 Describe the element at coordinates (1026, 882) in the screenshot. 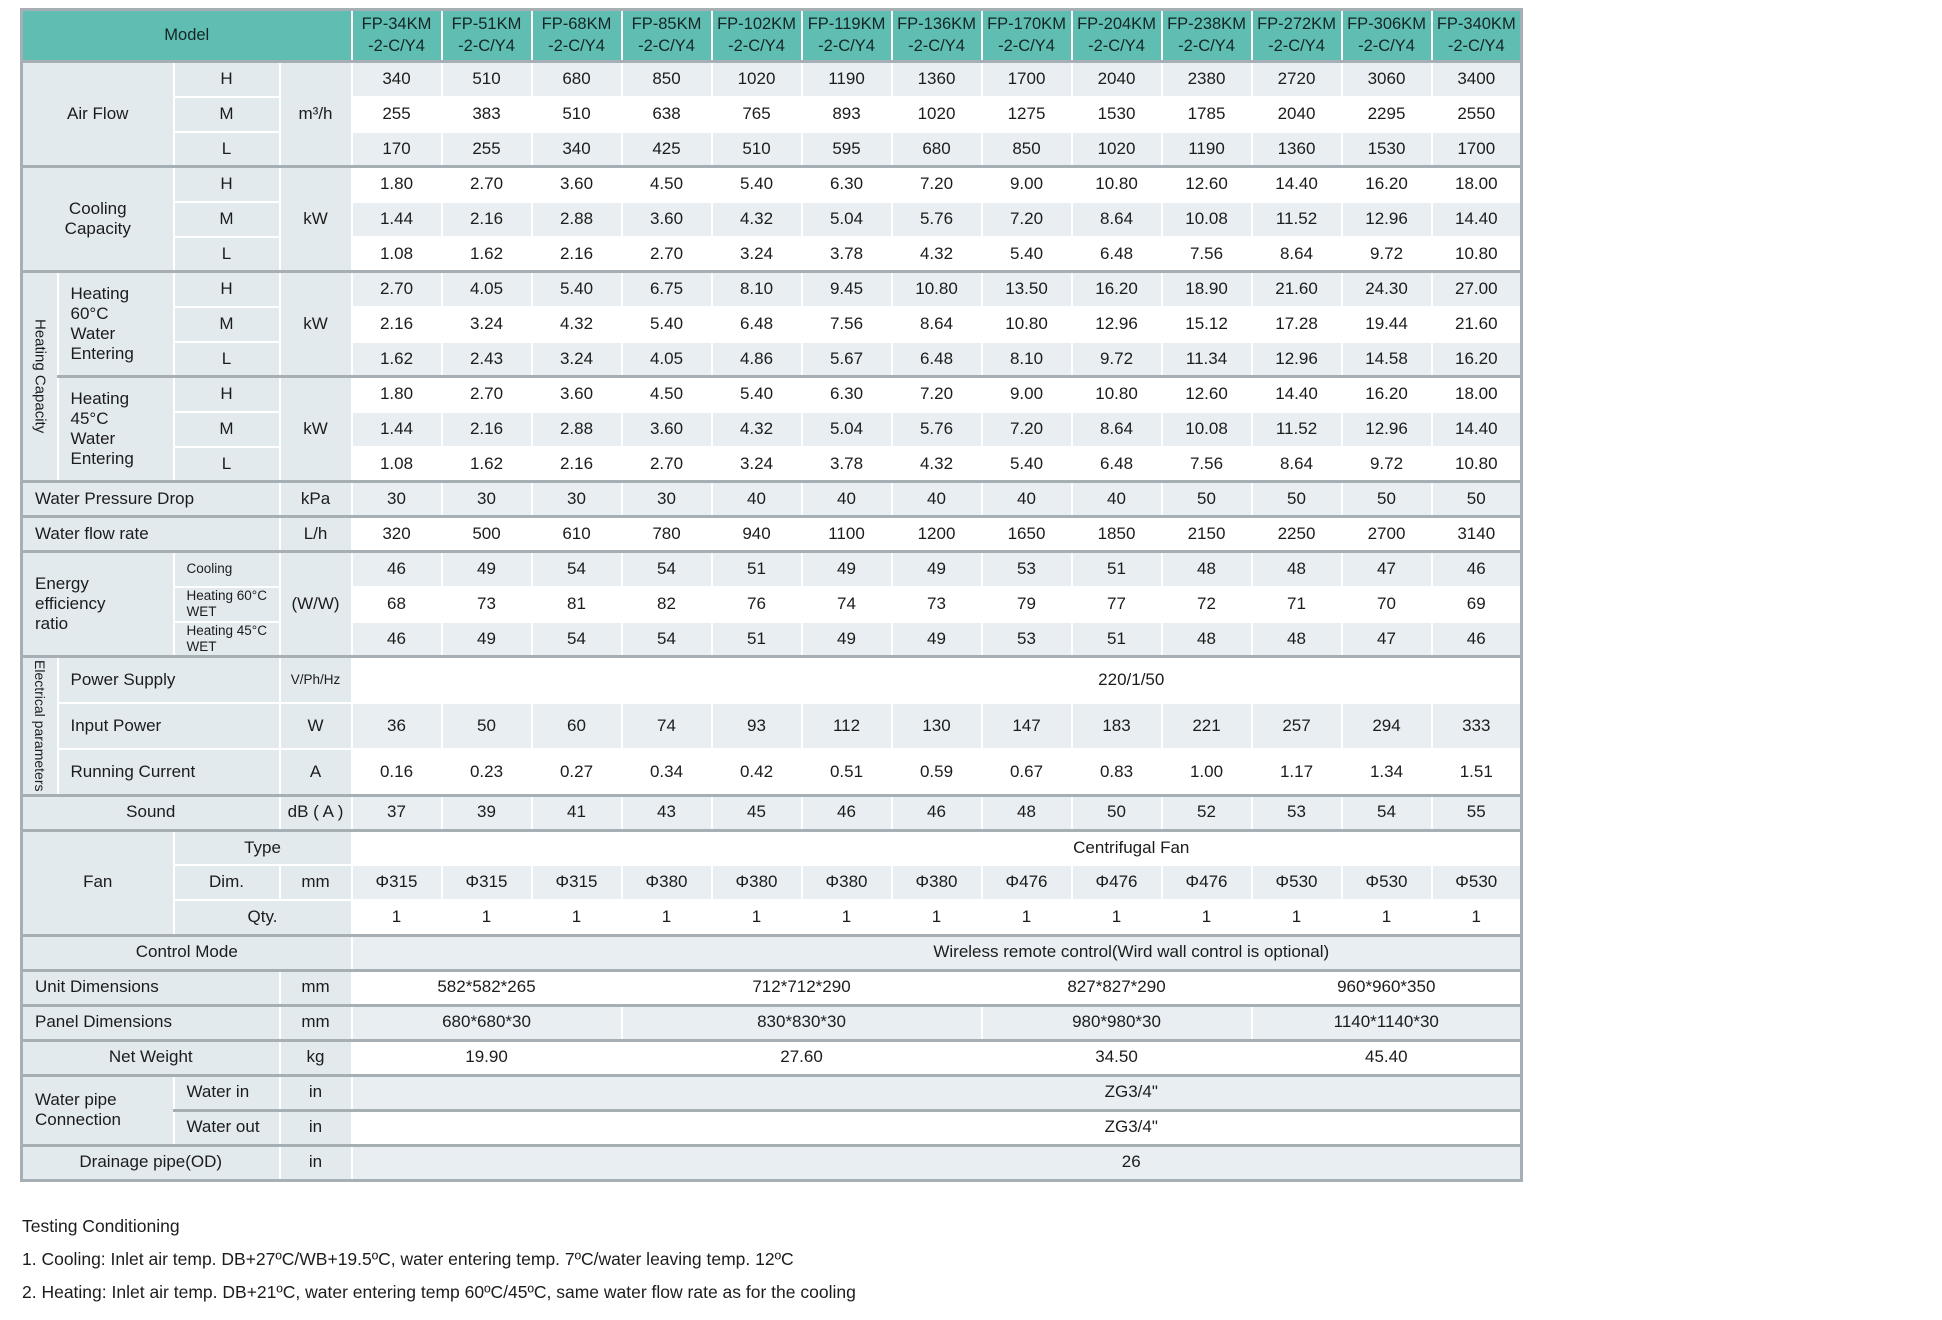

I see `fan-dim-value-8: Φ476` at that location.